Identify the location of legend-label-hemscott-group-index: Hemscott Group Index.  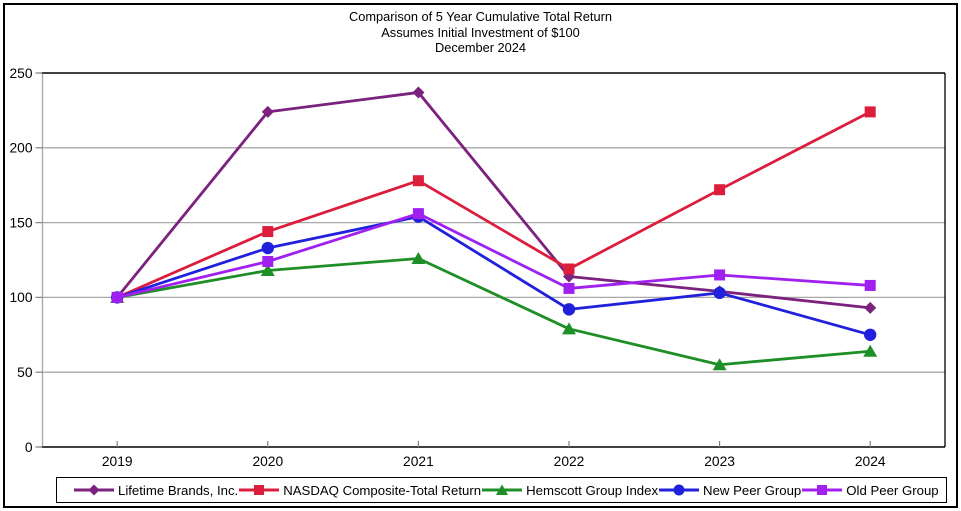
(592, 490).